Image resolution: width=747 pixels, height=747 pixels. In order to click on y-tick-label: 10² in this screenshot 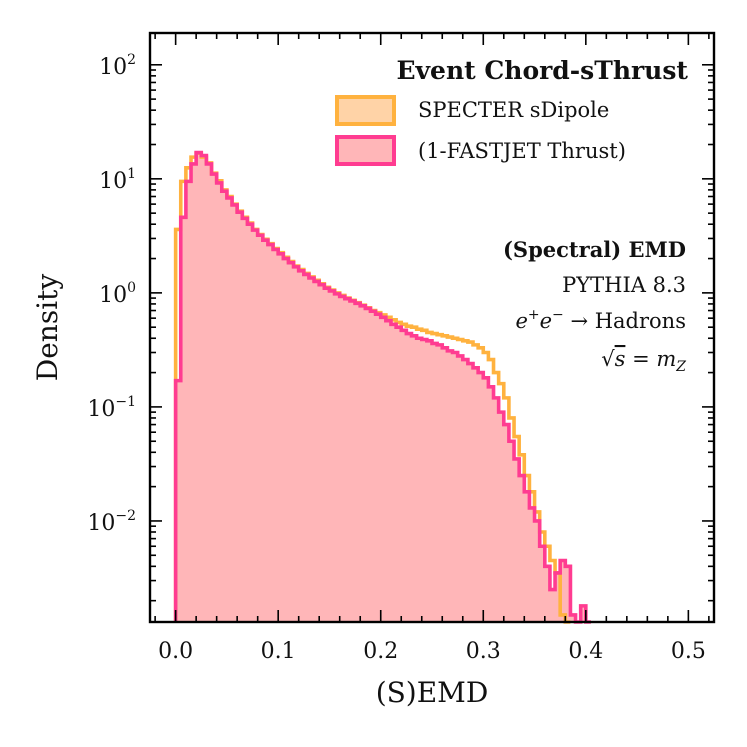, I will do `click(117, 66)`.